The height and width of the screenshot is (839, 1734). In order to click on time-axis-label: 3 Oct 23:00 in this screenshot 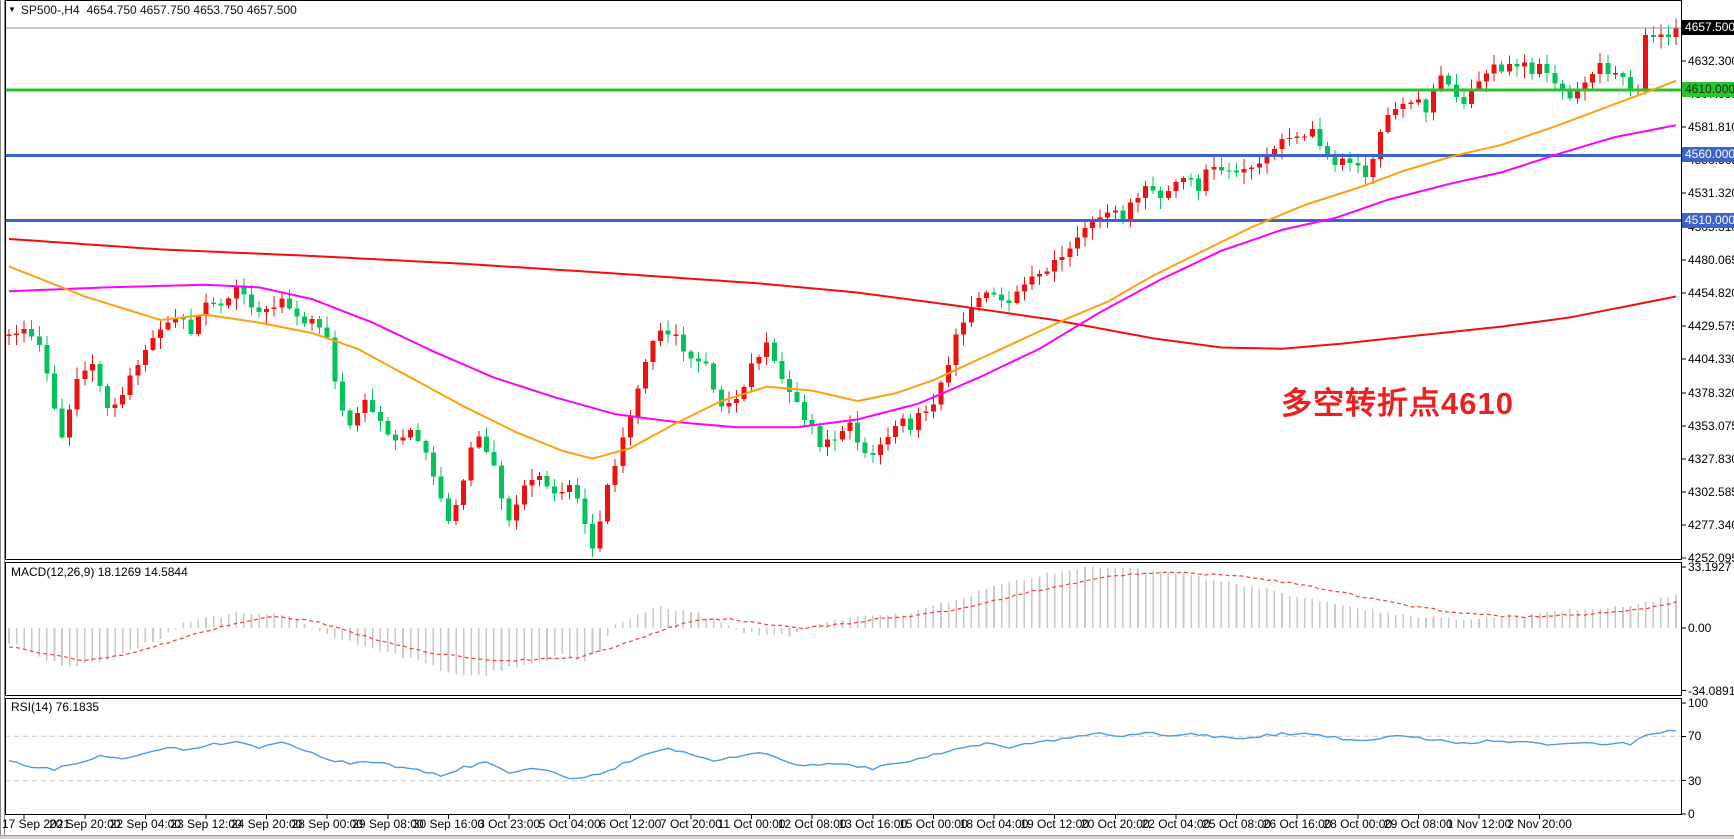, I will do `click(509, 824)`.